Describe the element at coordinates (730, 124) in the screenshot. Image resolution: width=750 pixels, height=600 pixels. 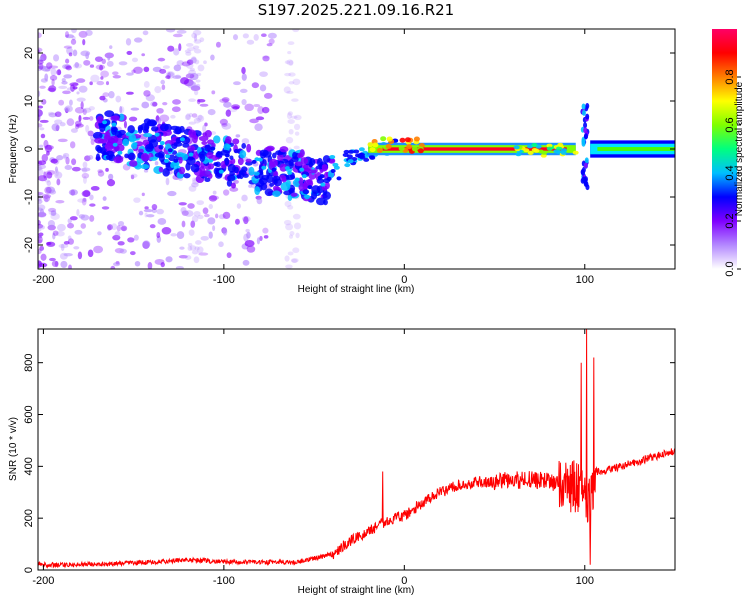
I see `colorbar-tick-label: 0.6` at that location.